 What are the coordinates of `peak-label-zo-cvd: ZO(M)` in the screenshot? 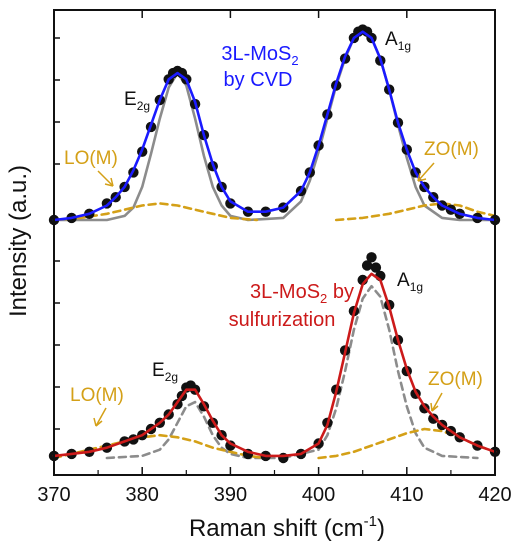 It's located at (451, 149).